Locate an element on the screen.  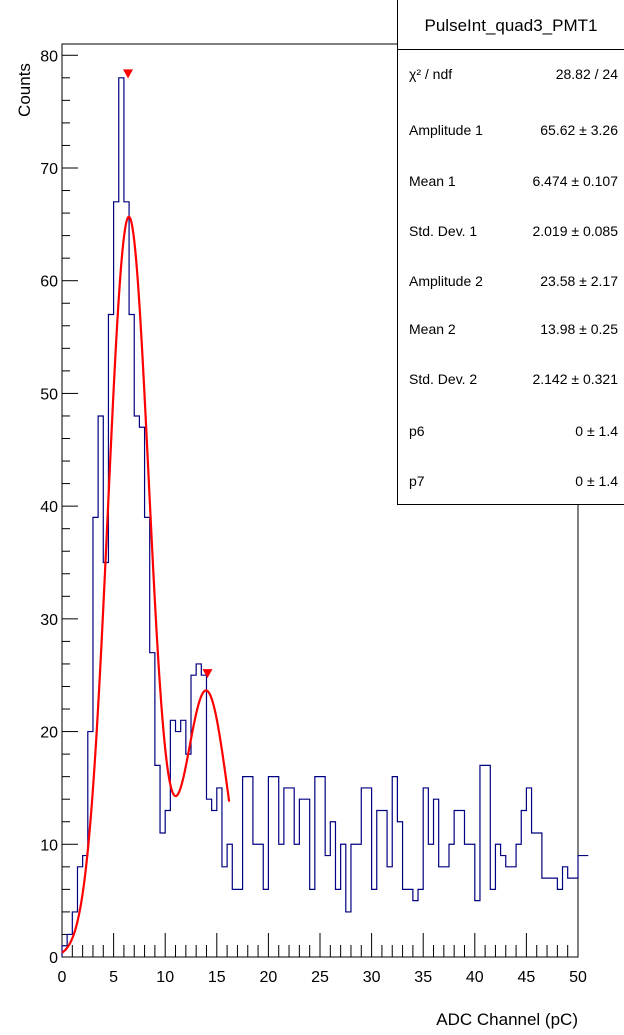
stats-row-value: 23.58 ± 2.17 is located at coordinates (579, 281).